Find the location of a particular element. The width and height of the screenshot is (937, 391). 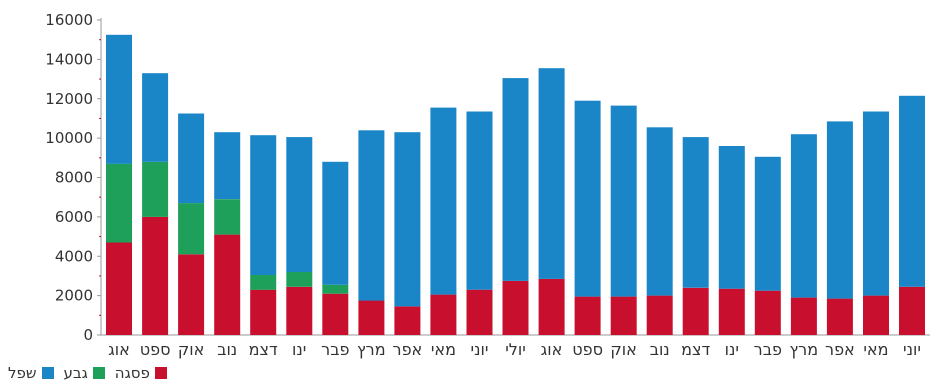

legend-item-2: שפל is located at coordinates (31, 373).